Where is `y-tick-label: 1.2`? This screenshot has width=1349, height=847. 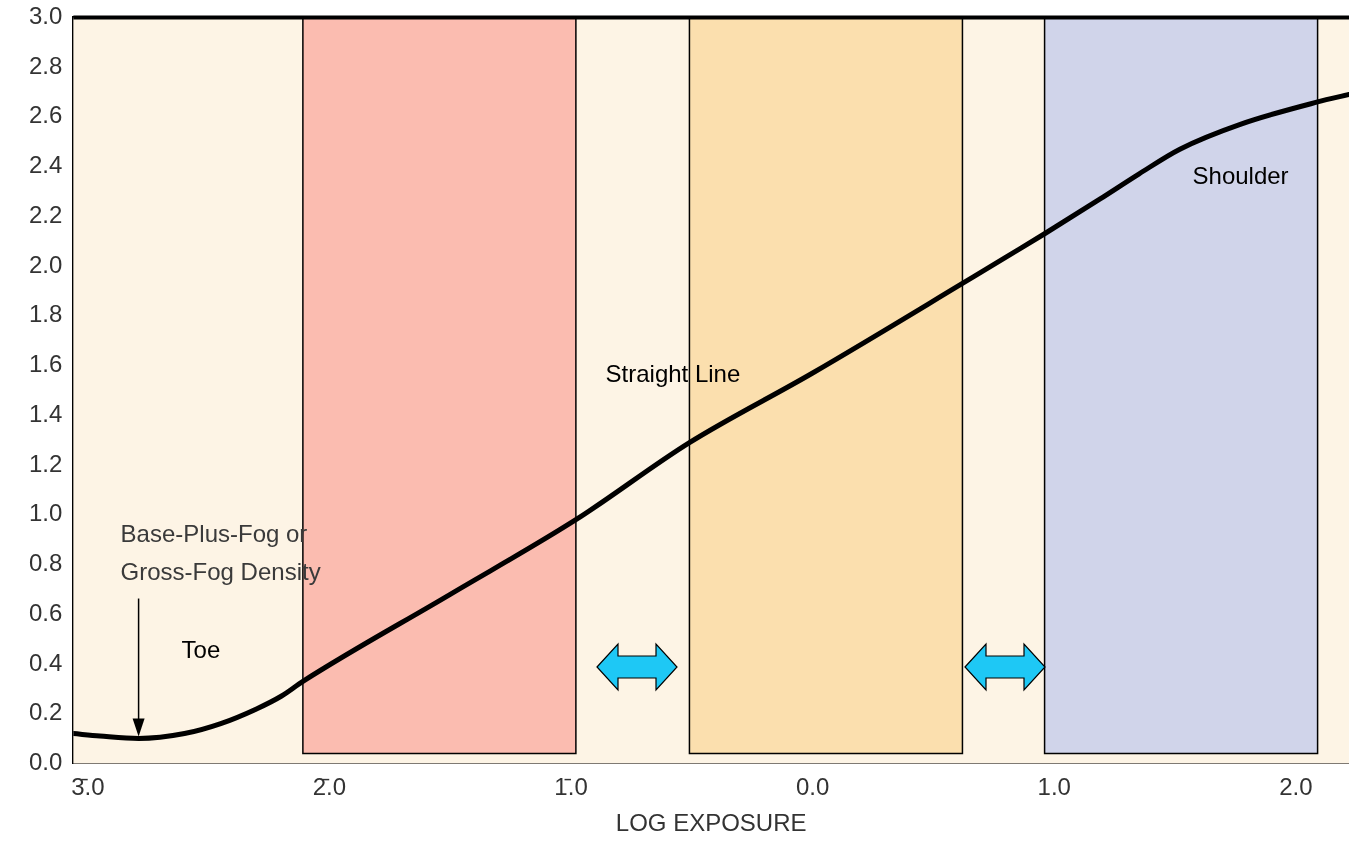
y-tick-label: 1.2 is located at coordinates (45, 463).